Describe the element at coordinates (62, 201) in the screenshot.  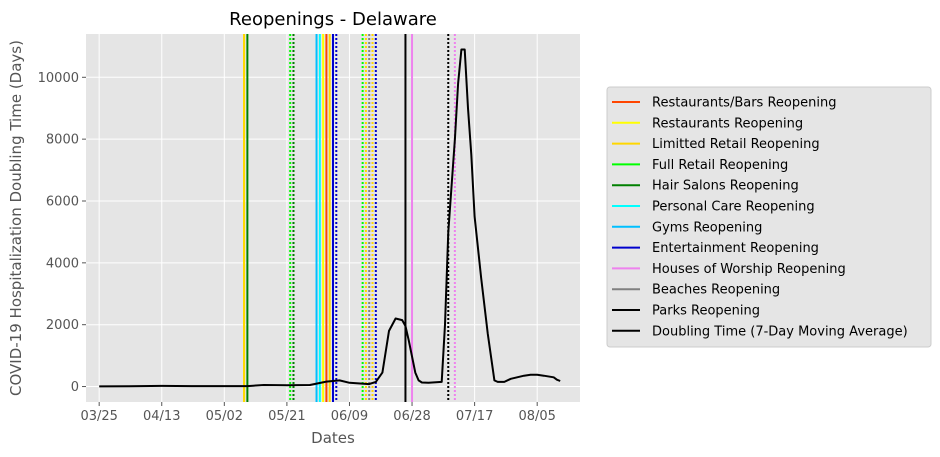
I see `y-tick-label: 6000` at that location.